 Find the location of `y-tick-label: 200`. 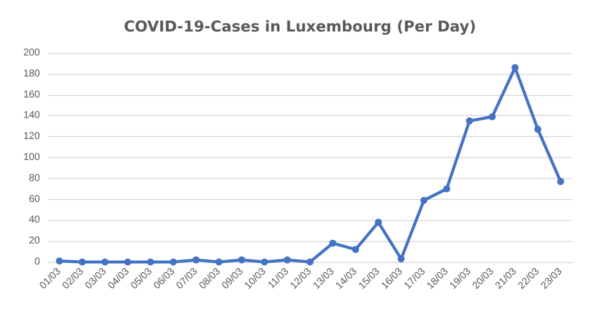

y-tick-label: 200 is located at coordinates (31, 53).